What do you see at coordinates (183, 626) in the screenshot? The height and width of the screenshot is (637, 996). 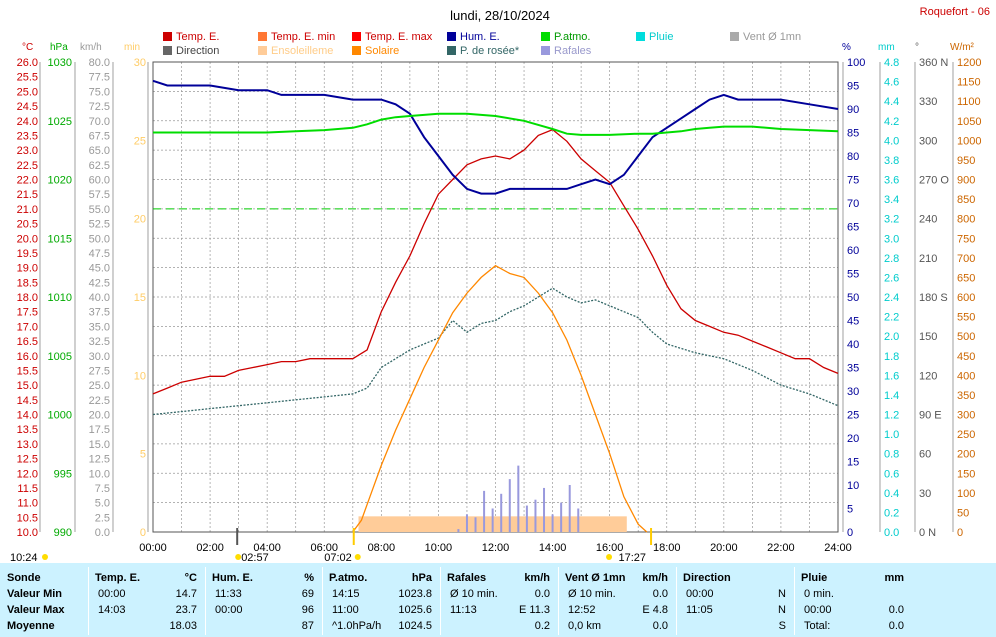 I see `summary-value: 18.03` at bounding box center [183, 626].